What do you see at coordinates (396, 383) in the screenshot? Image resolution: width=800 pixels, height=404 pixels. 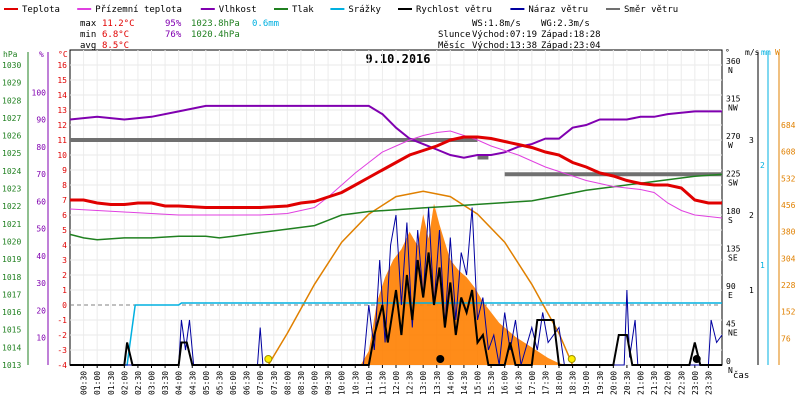 I see `tick-time: 12:00` at bounding box center [396, 383].